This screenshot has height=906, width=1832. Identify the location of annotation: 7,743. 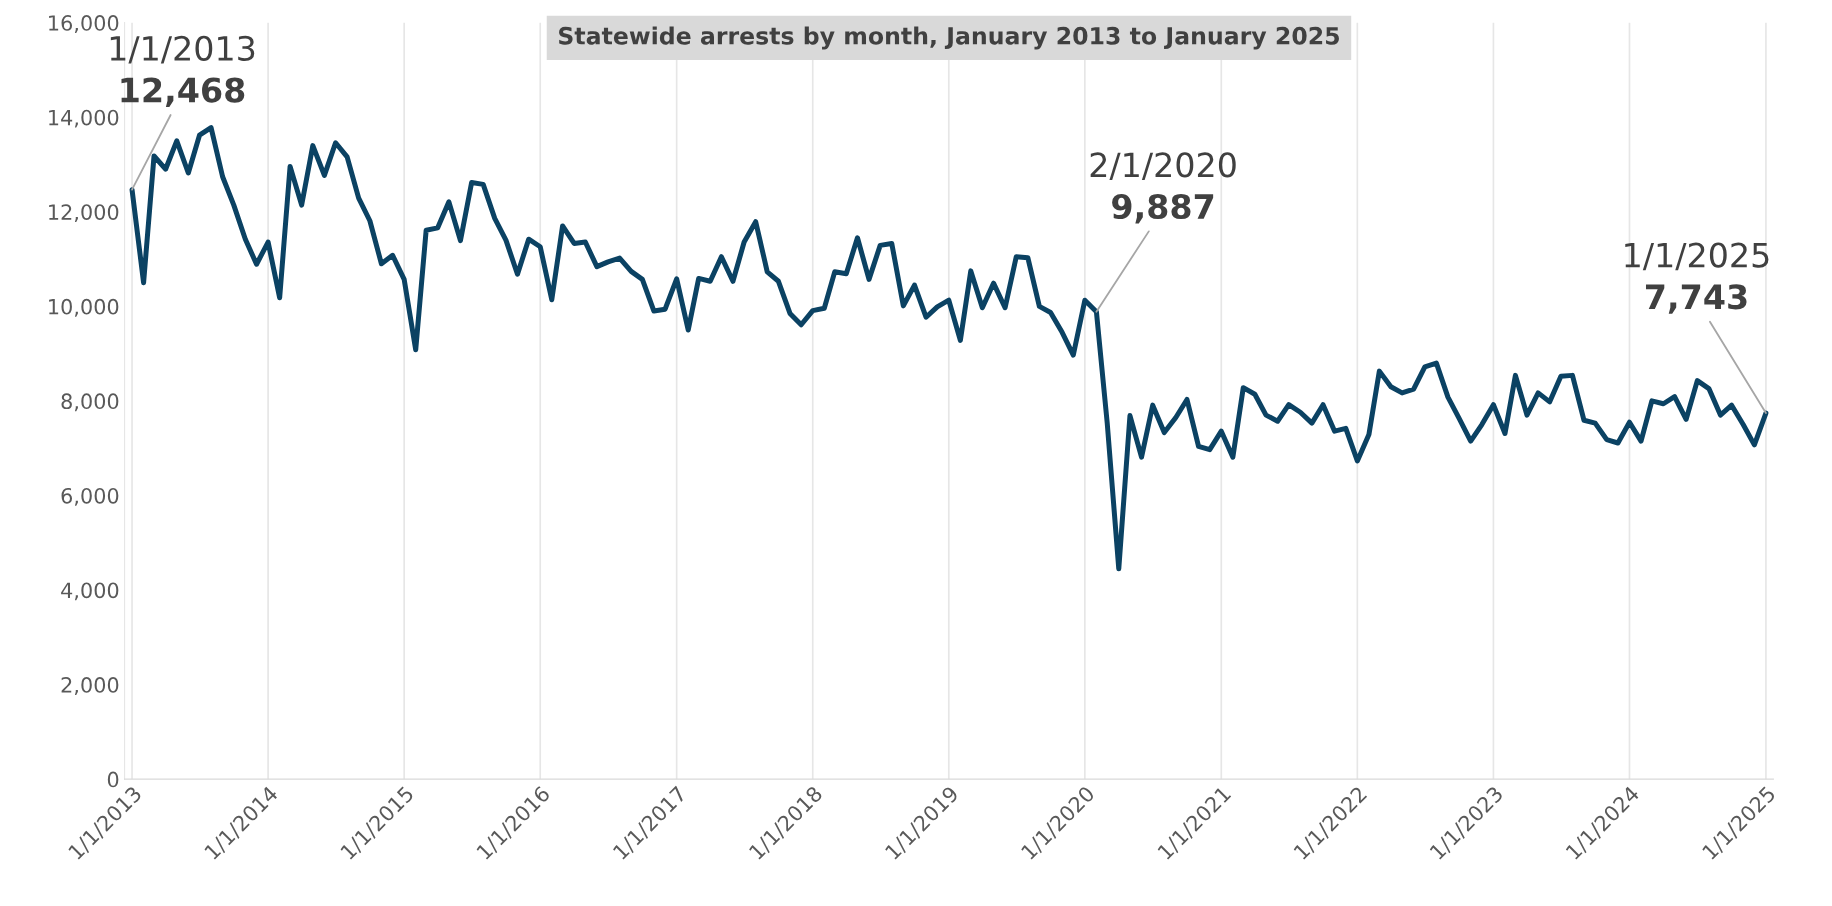
(1696, 299).